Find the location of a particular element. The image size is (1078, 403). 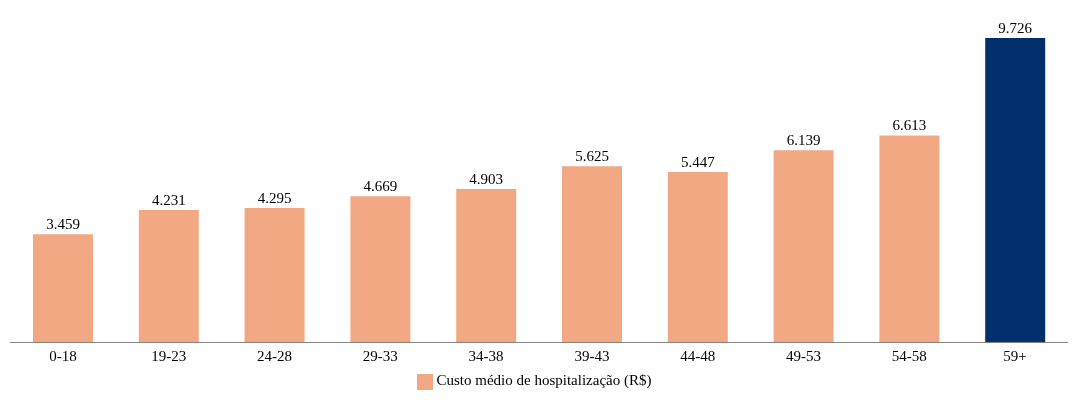

data-label: 4.903 is located at coordinates (486, 178).